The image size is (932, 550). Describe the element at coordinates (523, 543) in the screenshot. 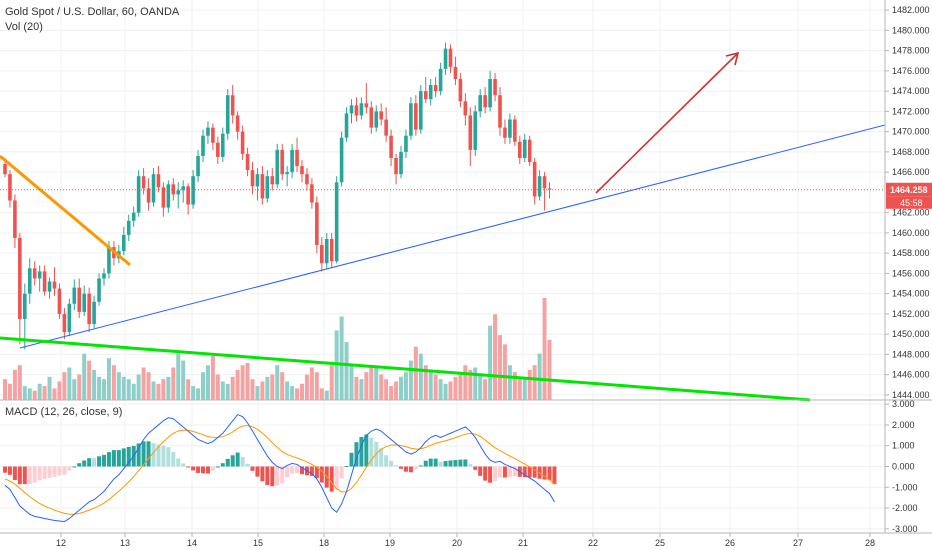

I see `time-tick-label: 21` at that location.